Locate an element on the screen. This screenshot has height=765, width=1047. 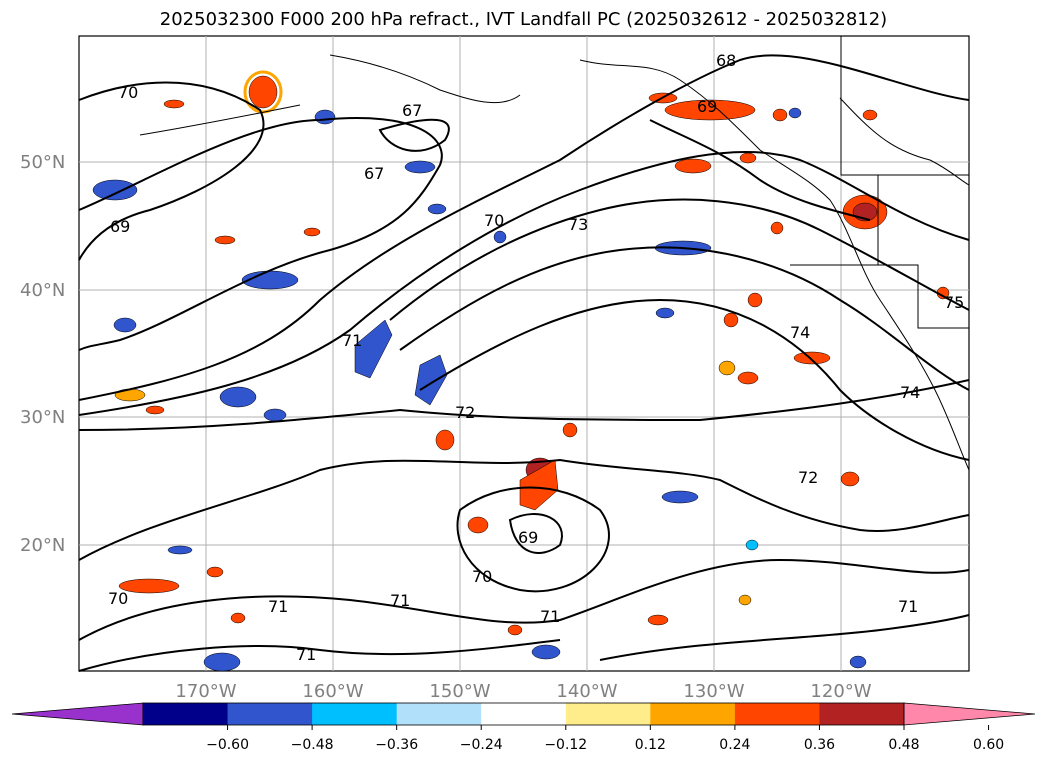
lat-label-50n: 50°N is located at coordinates (42, 162).